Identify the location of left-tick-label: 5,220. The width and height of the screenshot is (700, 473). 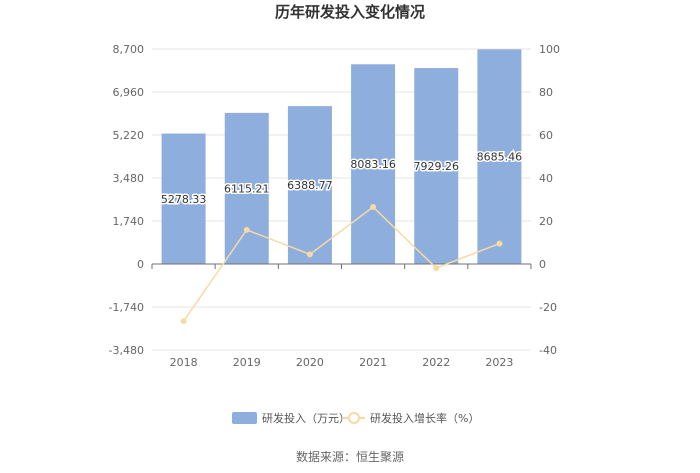
(129, 135).